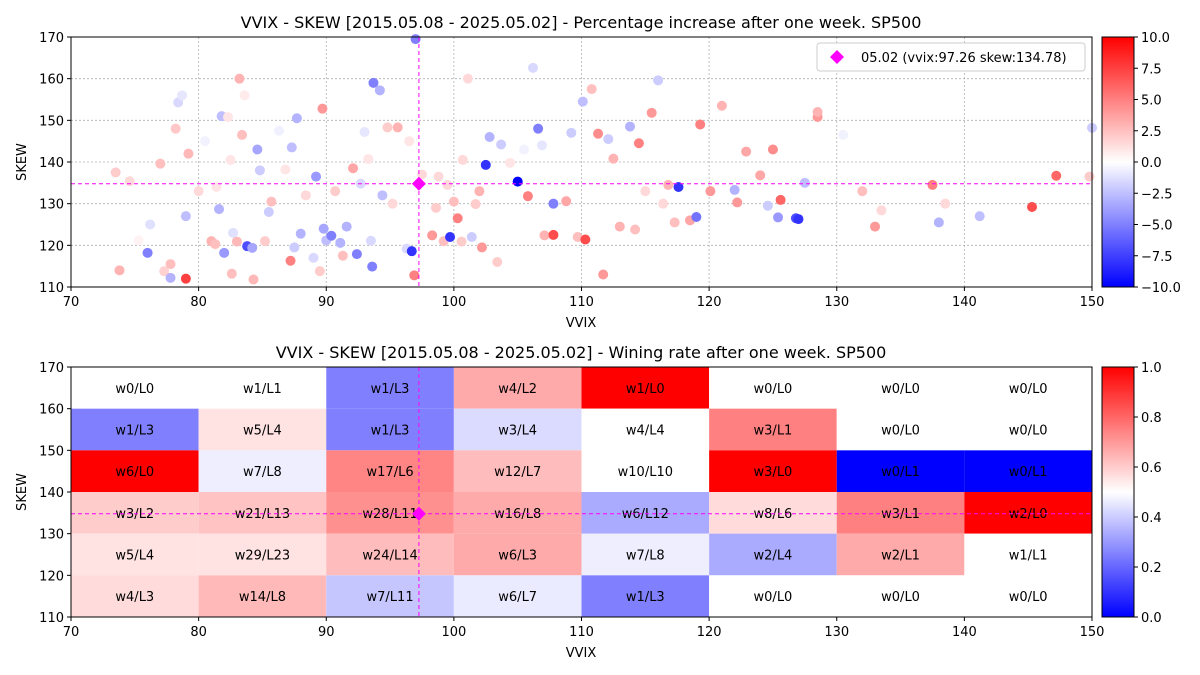 The width and height of the screenshot is (1200, 675). I want to click on heatmap-cell-label: w7/L8, so click(262, 472).